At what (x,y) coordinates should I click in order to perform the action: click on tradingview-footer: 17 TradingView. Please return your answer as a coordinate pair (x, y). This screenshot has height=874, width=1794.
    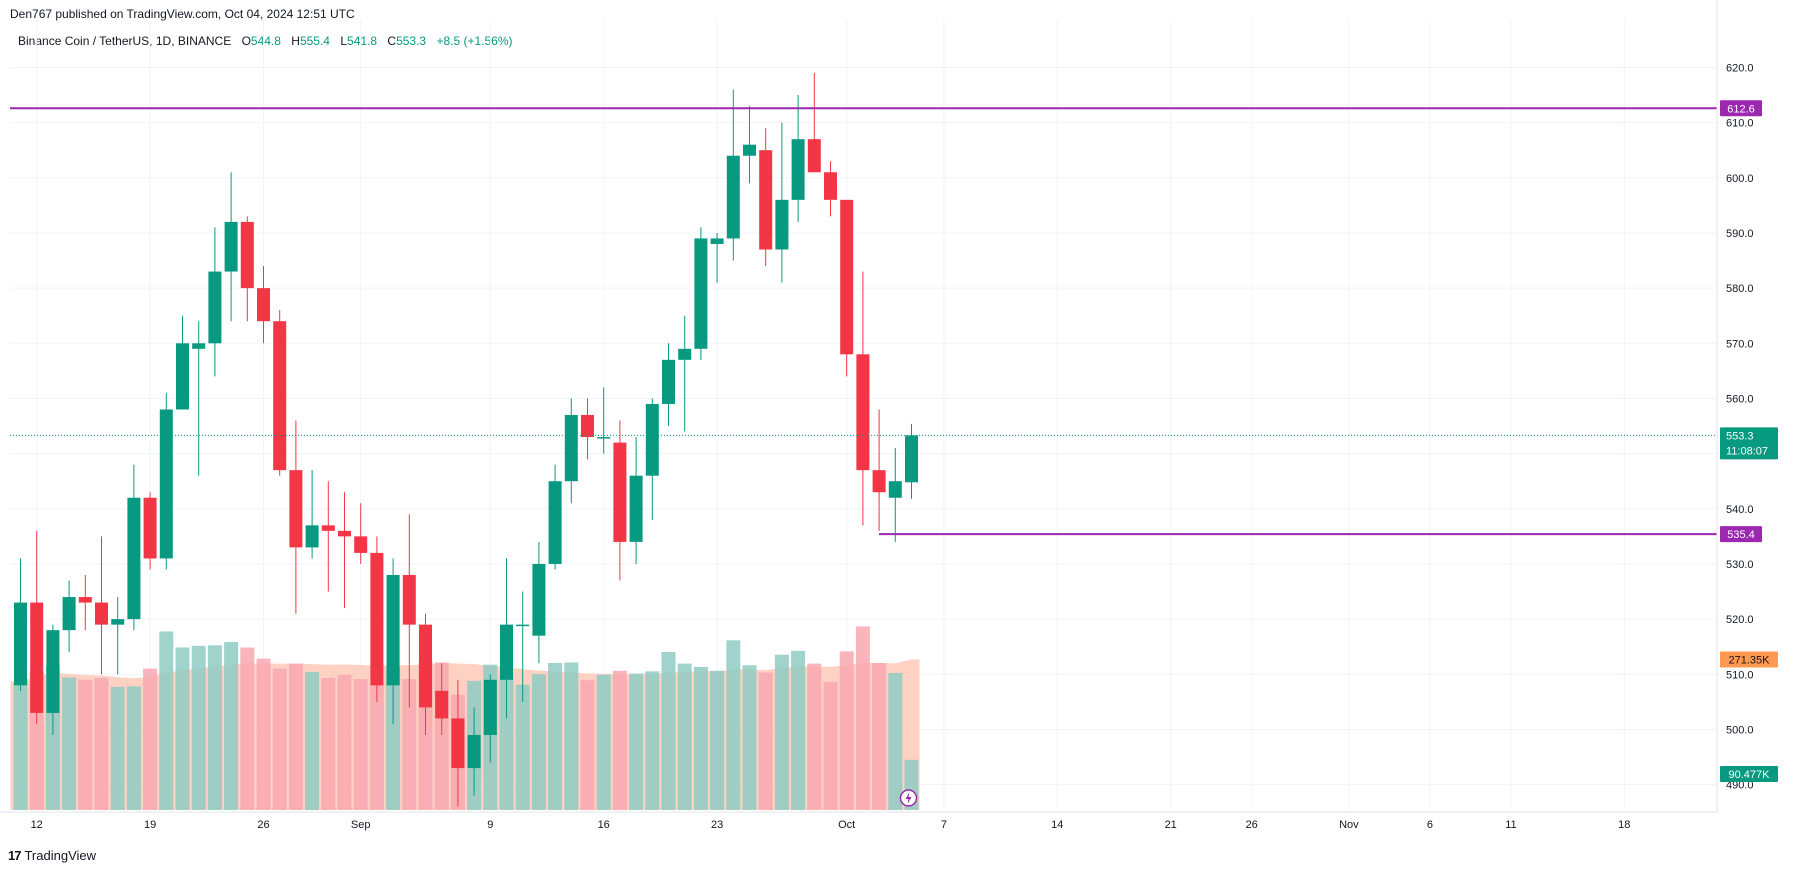
    Looking at the image, I should click on (52, 855).